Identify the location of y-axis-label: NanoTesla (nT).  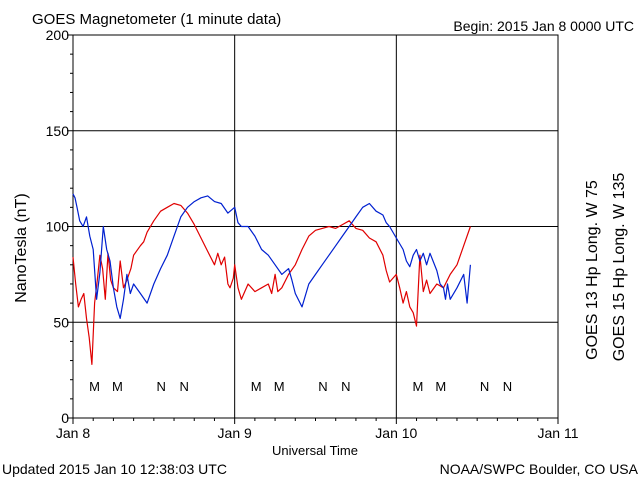
(21, 247).